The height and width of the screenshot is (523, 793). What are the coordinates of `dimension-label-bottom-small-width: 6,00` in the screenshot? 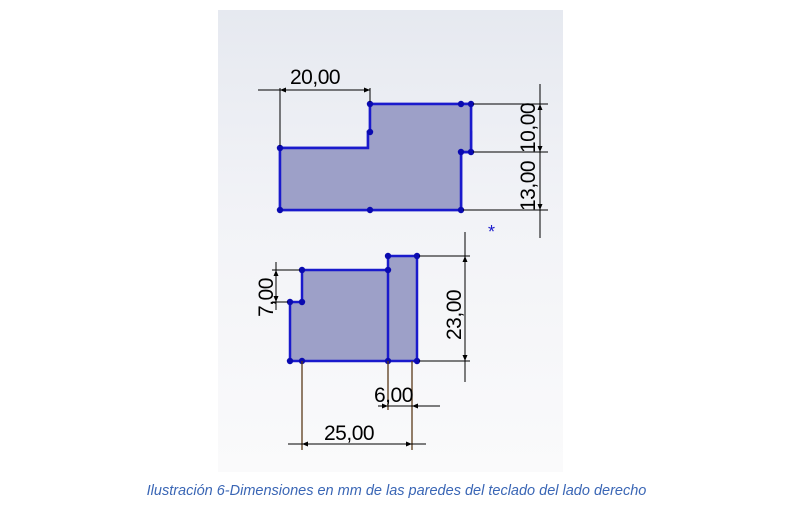 It's located at (393, 395).